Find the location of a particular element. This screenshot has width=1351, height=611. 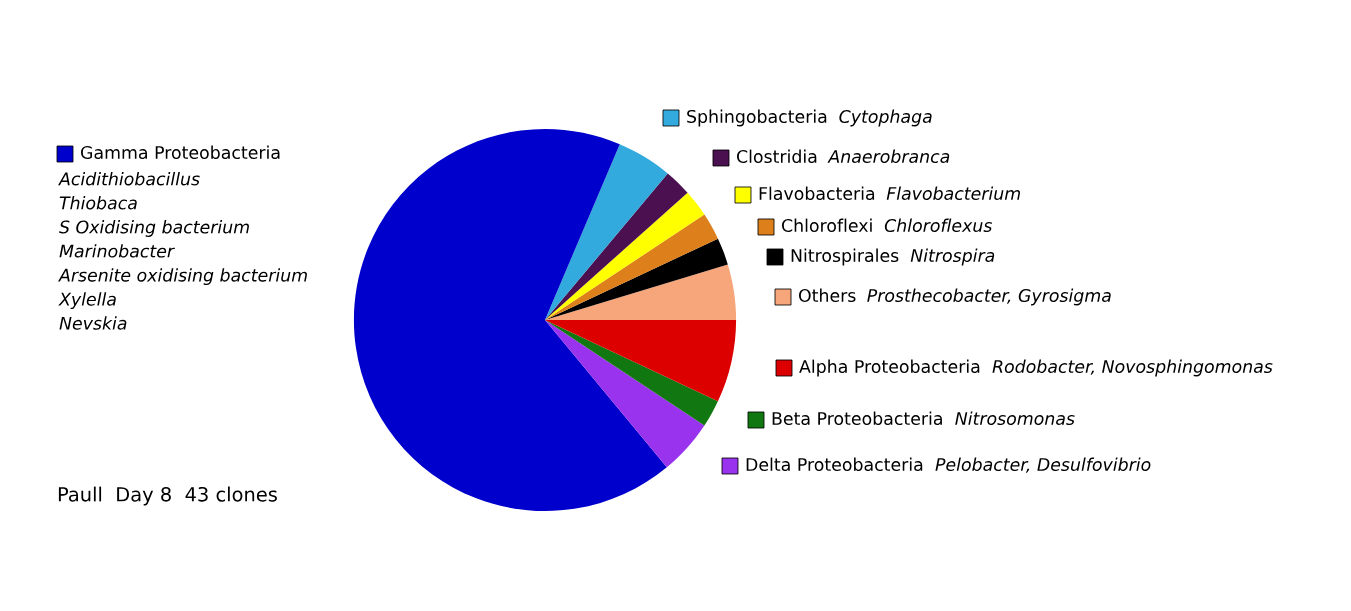

text: Pelobacter, Desulfovibrio is located at coordinates (1043, 465).